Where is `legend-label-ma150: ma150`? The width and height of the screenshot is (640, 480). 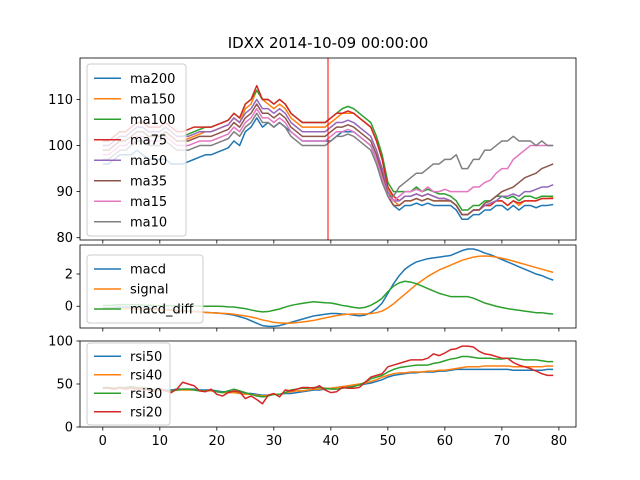
legend-label-ma150: ma150 is located at coordinates (152, 99).